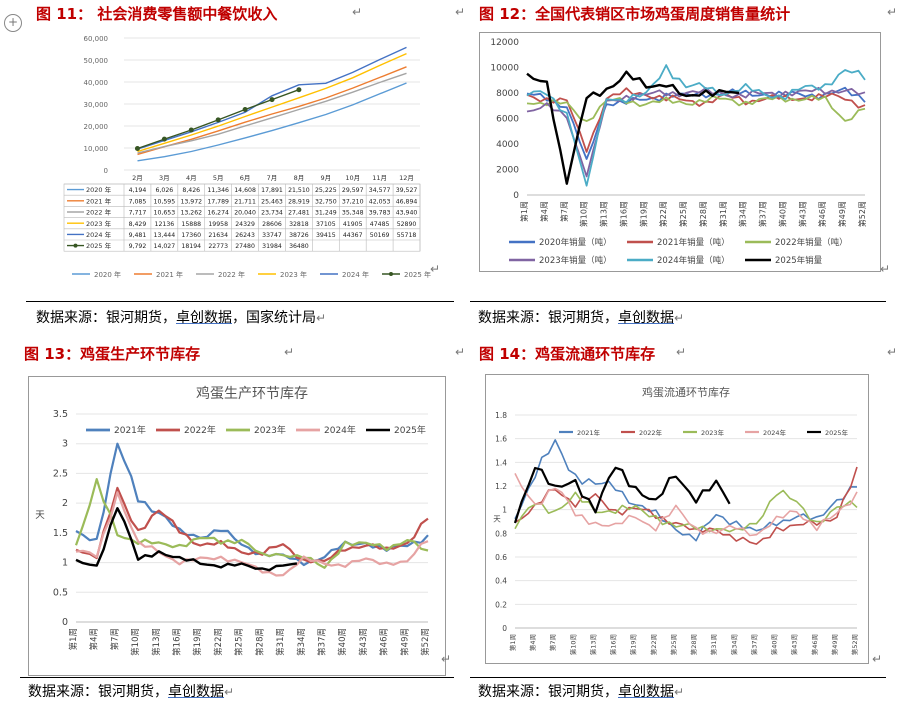  I want to click on x-tick-label: 第4周, so click(532, 642).